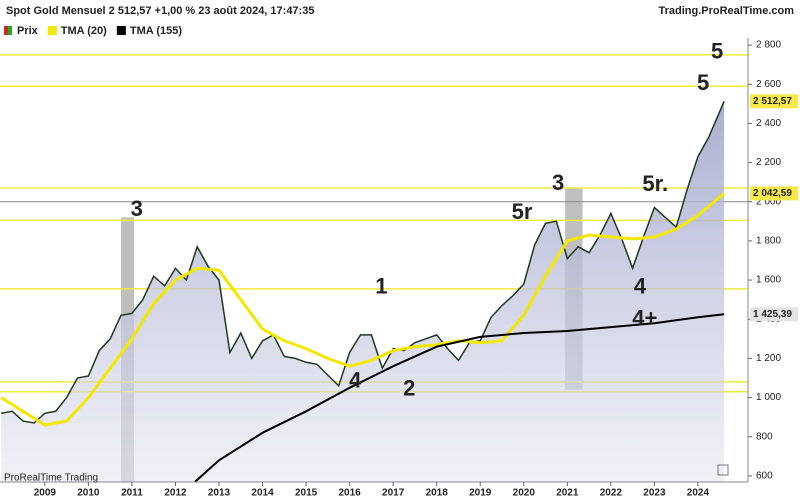 The image size is (800, 500). What do you see at coordinates (764, 476) in the screenshot?
I see `y-tick-label: 600` at bounding box center [764, 476].